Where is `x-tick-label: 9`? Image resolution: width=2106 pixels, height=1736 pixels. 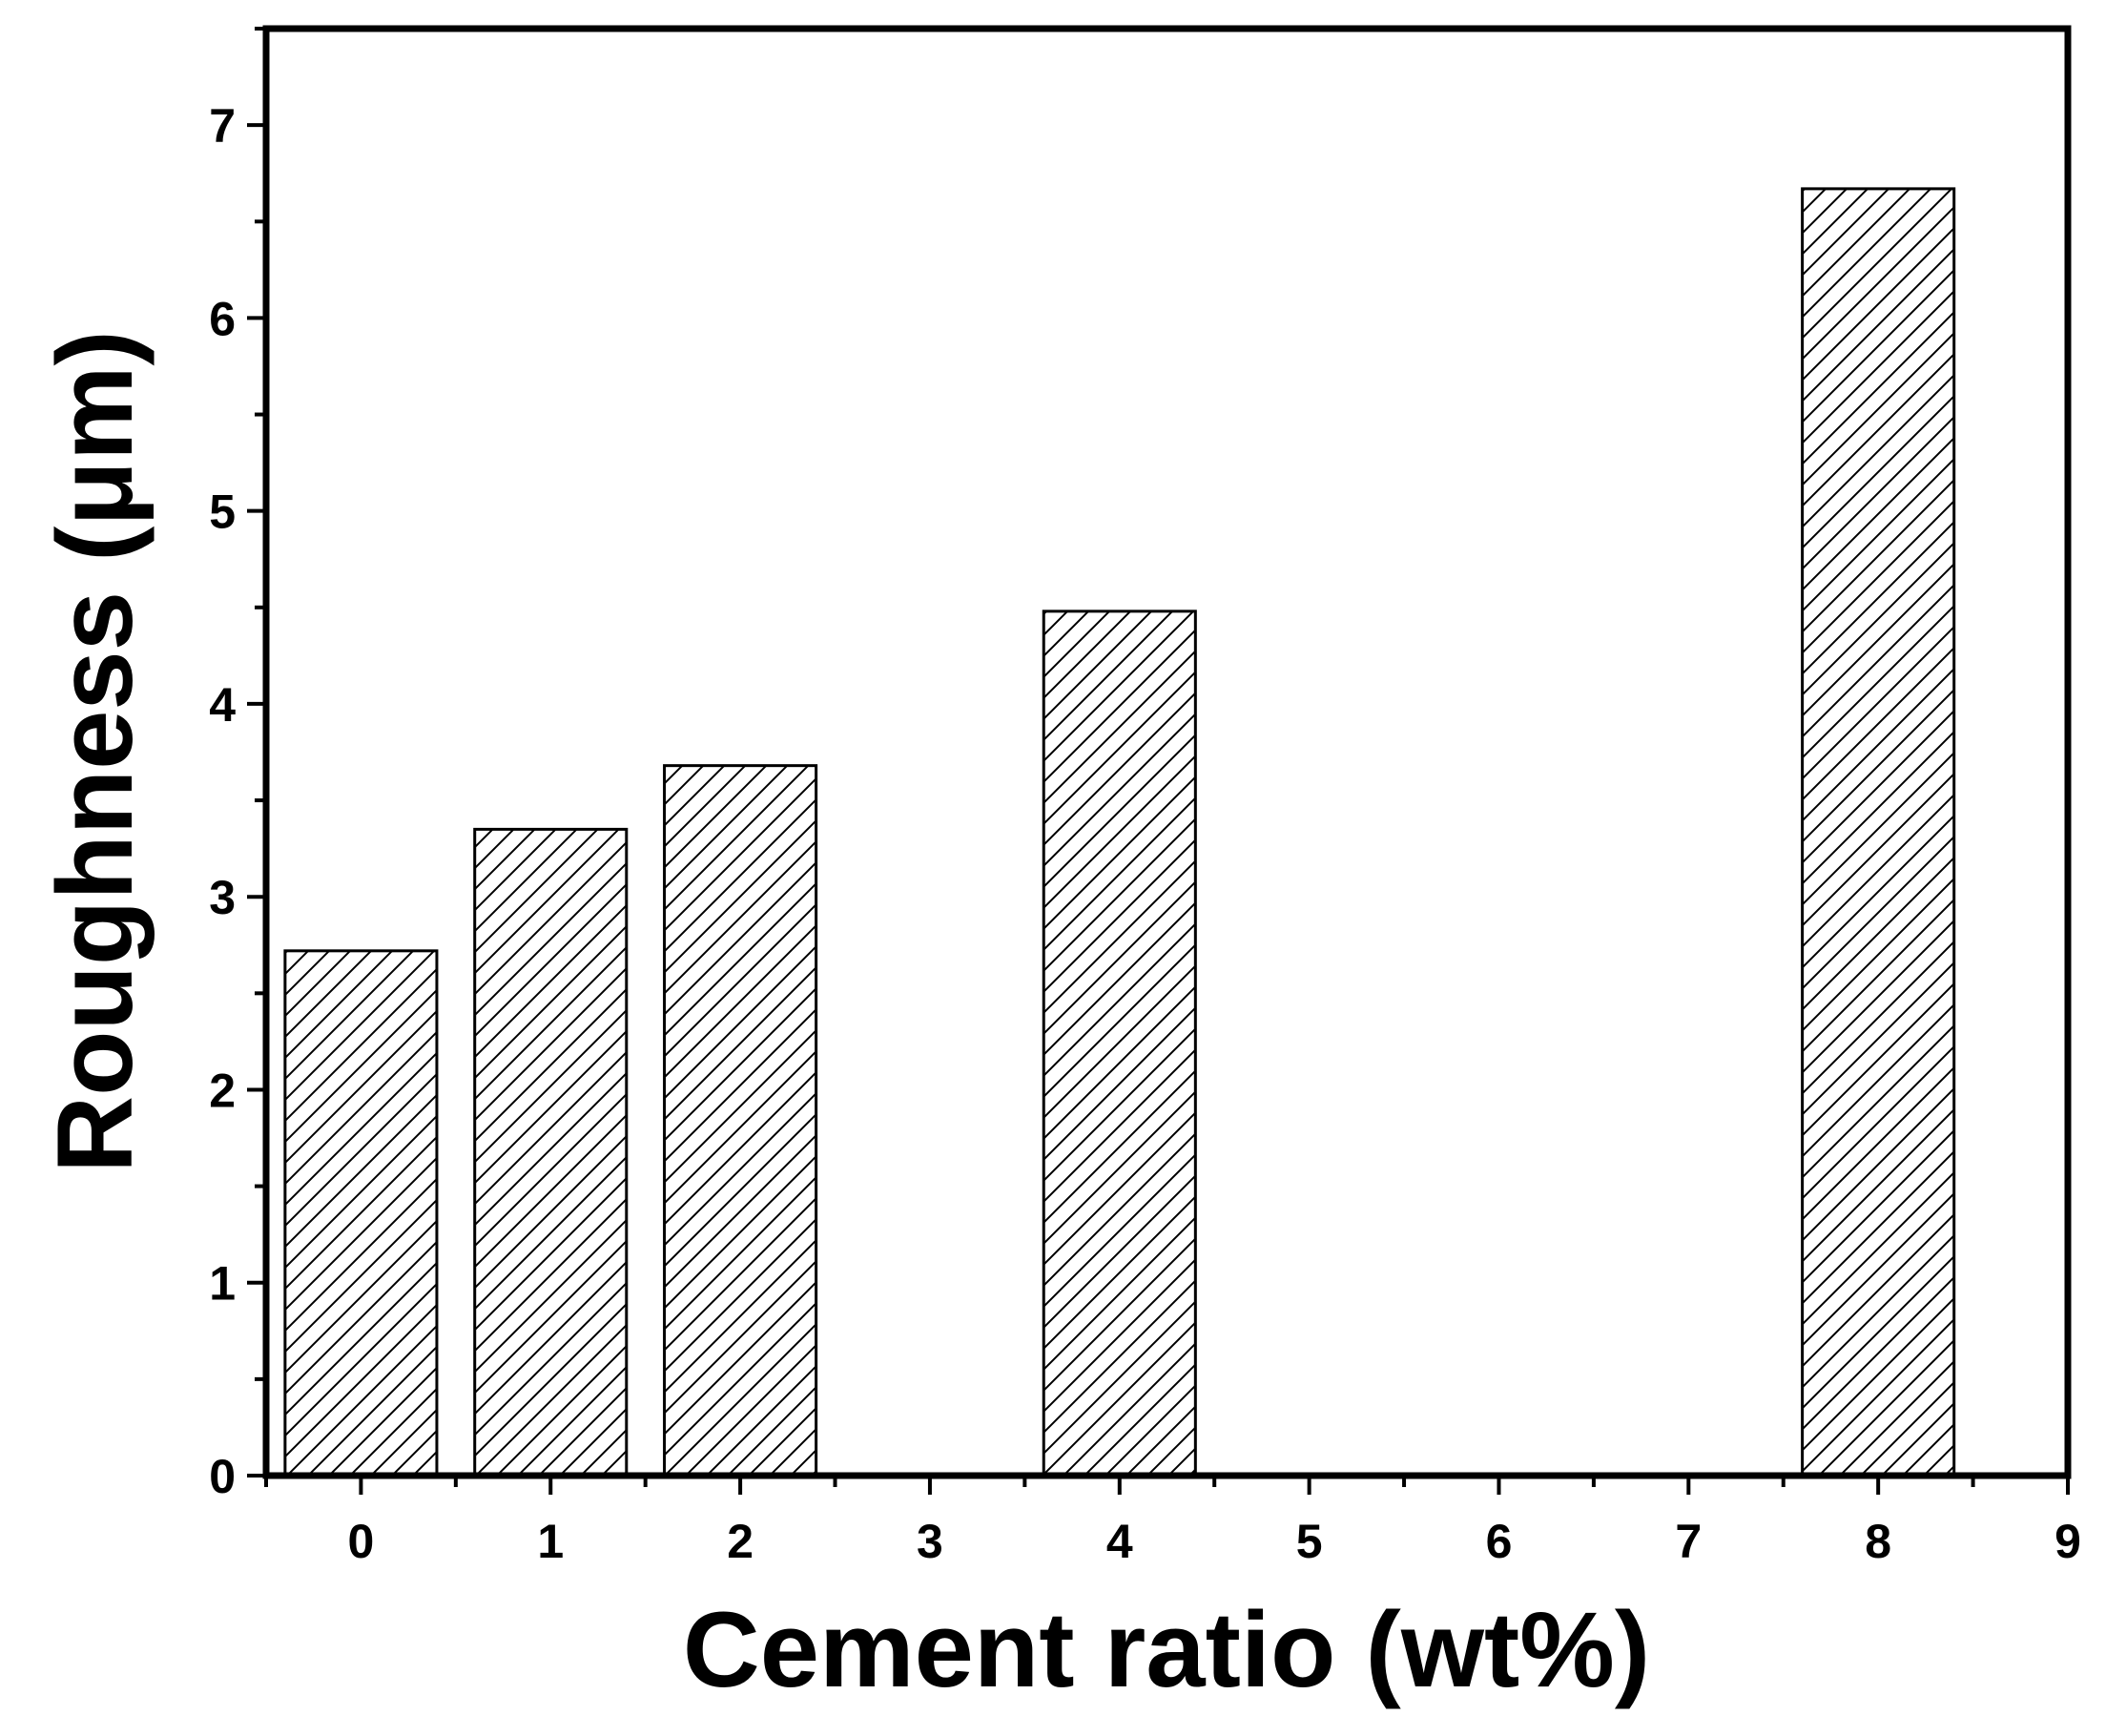 x-tick-label: 9 is located at coordinates (2067, 1541).